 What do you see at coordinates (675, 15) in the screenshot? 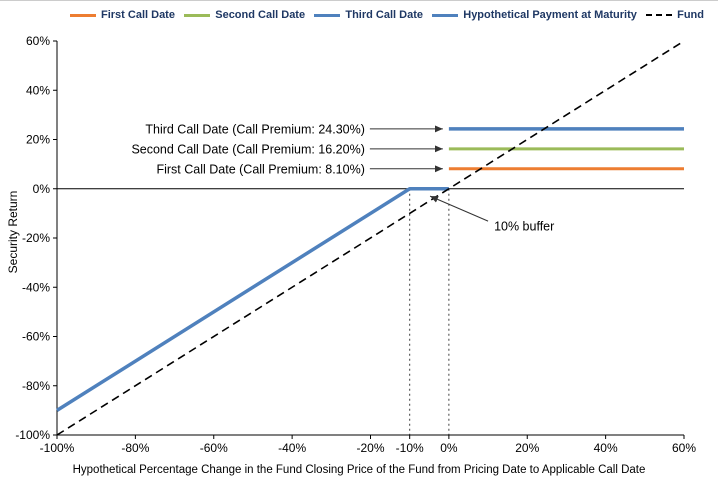
I see `legend-item-fund: Fund` at bounding box center [675, 15].